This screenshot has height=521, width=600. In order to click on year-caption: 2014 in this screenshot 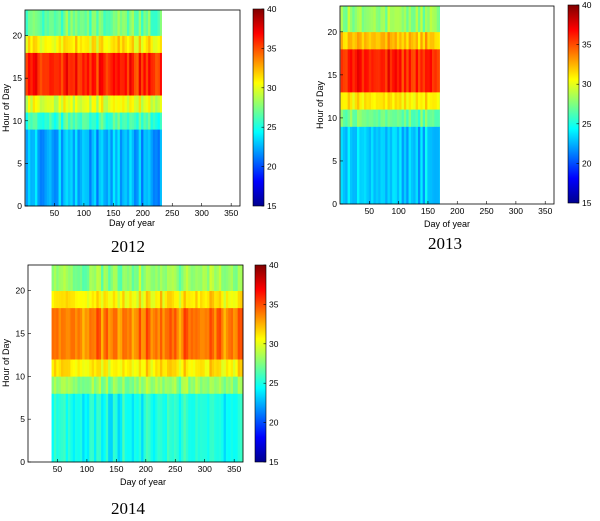, I will do `click(128, 508)`.